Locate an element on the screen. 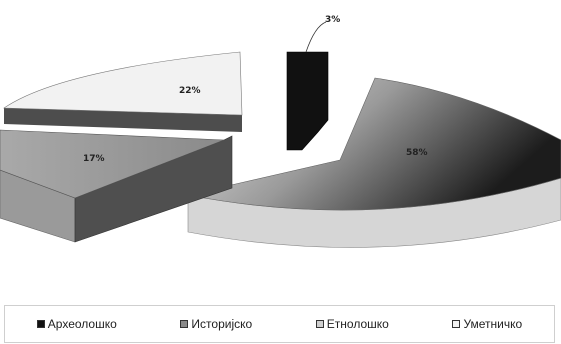 The height and width of the screenshot is (344, 561). pie-slice-arheolosko-top is located at coordinates (307, 101).